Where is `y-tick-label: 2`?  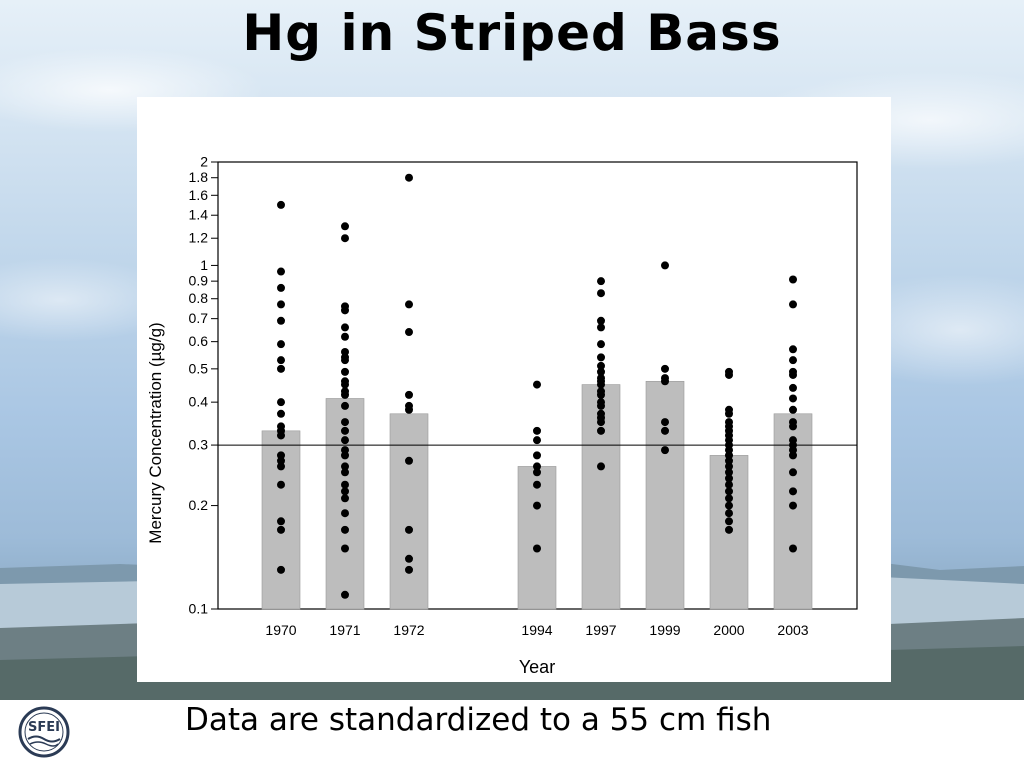
y-tick-label: 2 is located at coordinates (204, 162).